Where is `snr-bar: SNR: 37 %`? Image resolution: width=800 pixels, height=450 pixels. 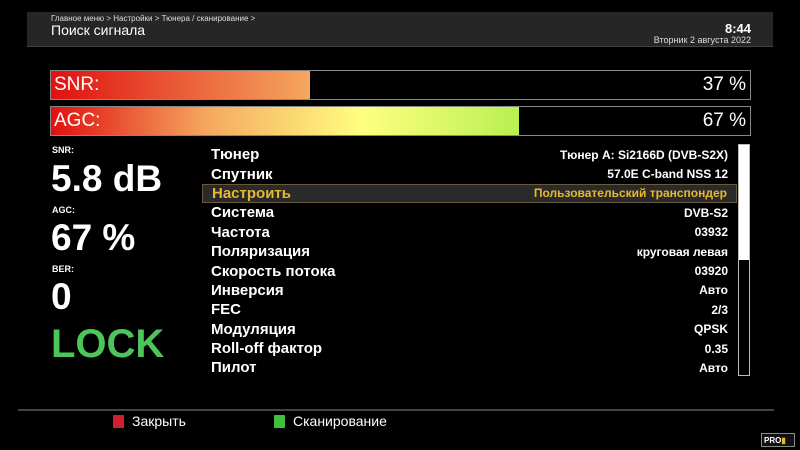 snr-bar: SNR: 37 % is located at coordinates (400, 85).